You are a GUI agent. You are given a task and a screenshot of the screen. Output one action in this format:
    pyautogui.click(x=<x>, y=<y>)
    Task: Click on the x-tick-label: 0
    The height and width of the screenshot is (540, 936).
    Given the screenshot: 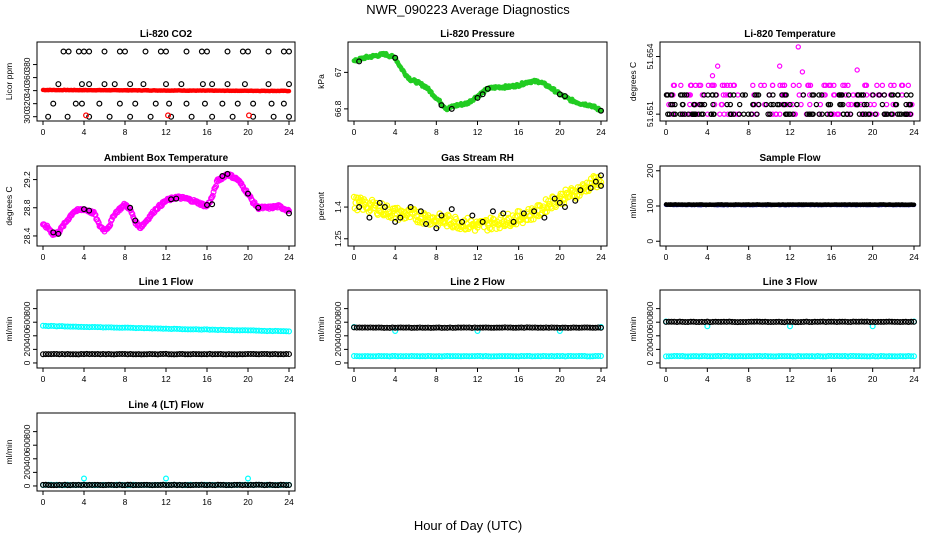 What is the action you would take?
    pyautogui.click(x=43, y=132)
    